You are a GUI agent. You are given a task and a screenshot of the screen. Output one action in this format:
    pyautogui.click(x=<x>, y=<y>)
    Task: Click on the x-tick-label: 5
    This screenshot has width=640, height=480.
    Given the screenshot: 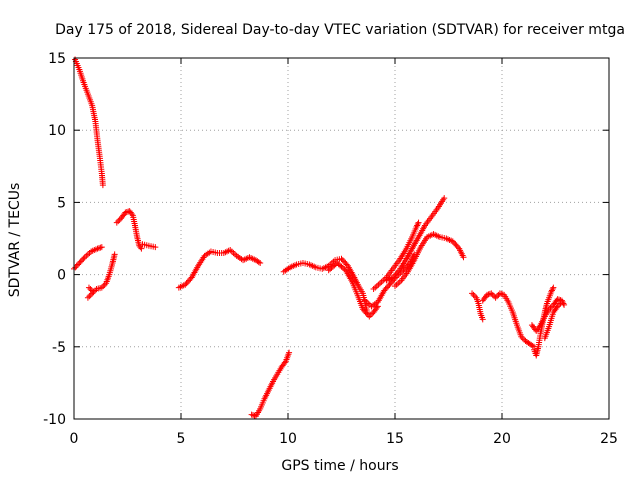 What is the action you would take?
    pyautogui.click(x=181, y=439)
    